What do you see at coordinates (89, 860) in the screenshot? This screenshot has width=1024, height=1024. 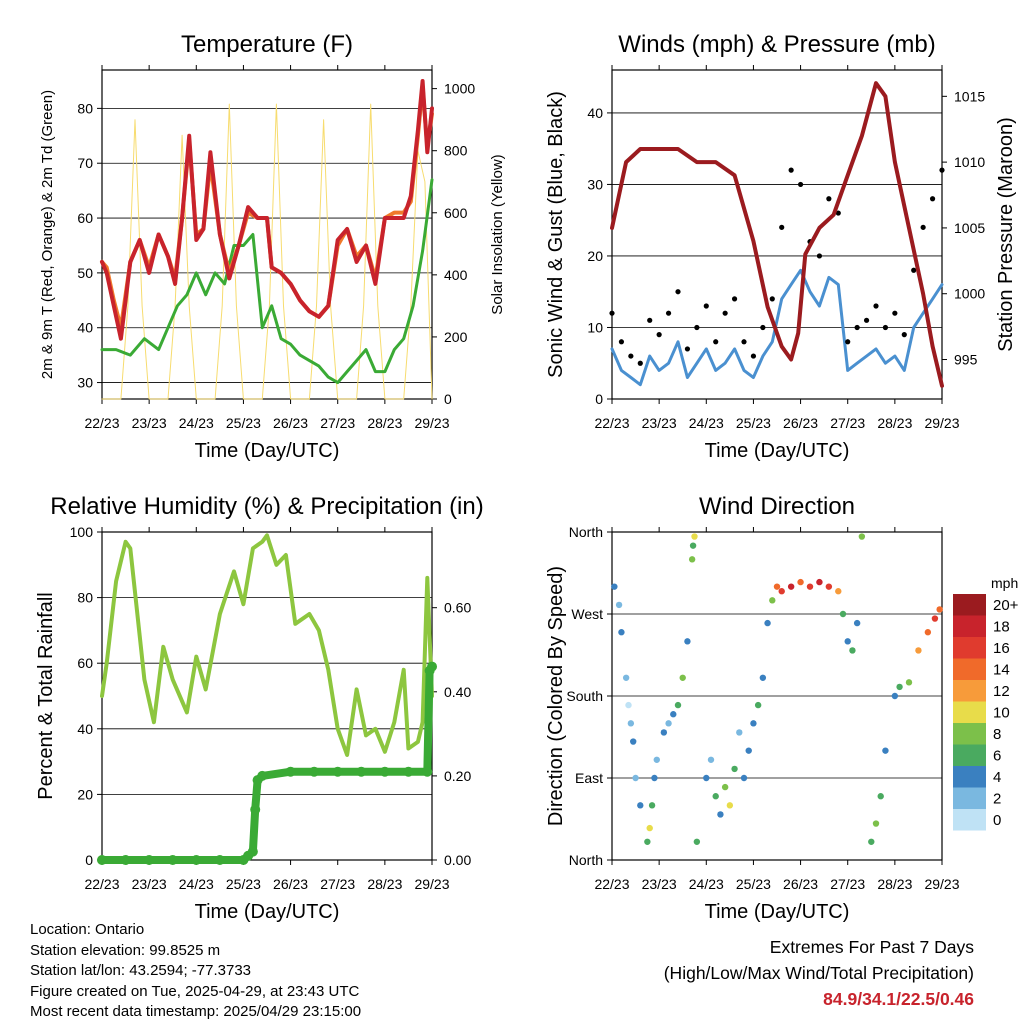 I see `y-tick-label: 0` at bounding box center [89, 860].